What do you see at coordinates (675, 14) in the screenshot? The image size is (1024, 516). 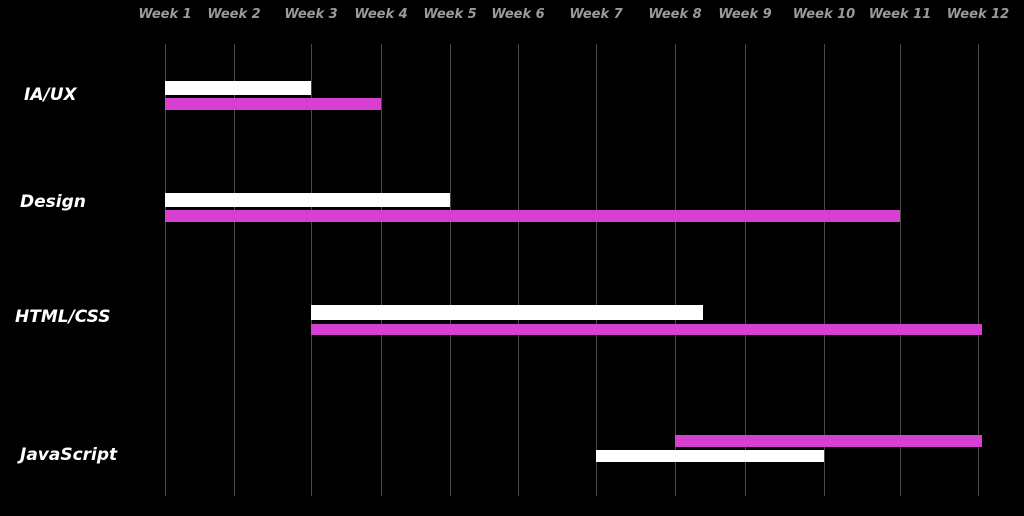 I see `week-tick-label: Week 8` at bounding box center [675, 14].